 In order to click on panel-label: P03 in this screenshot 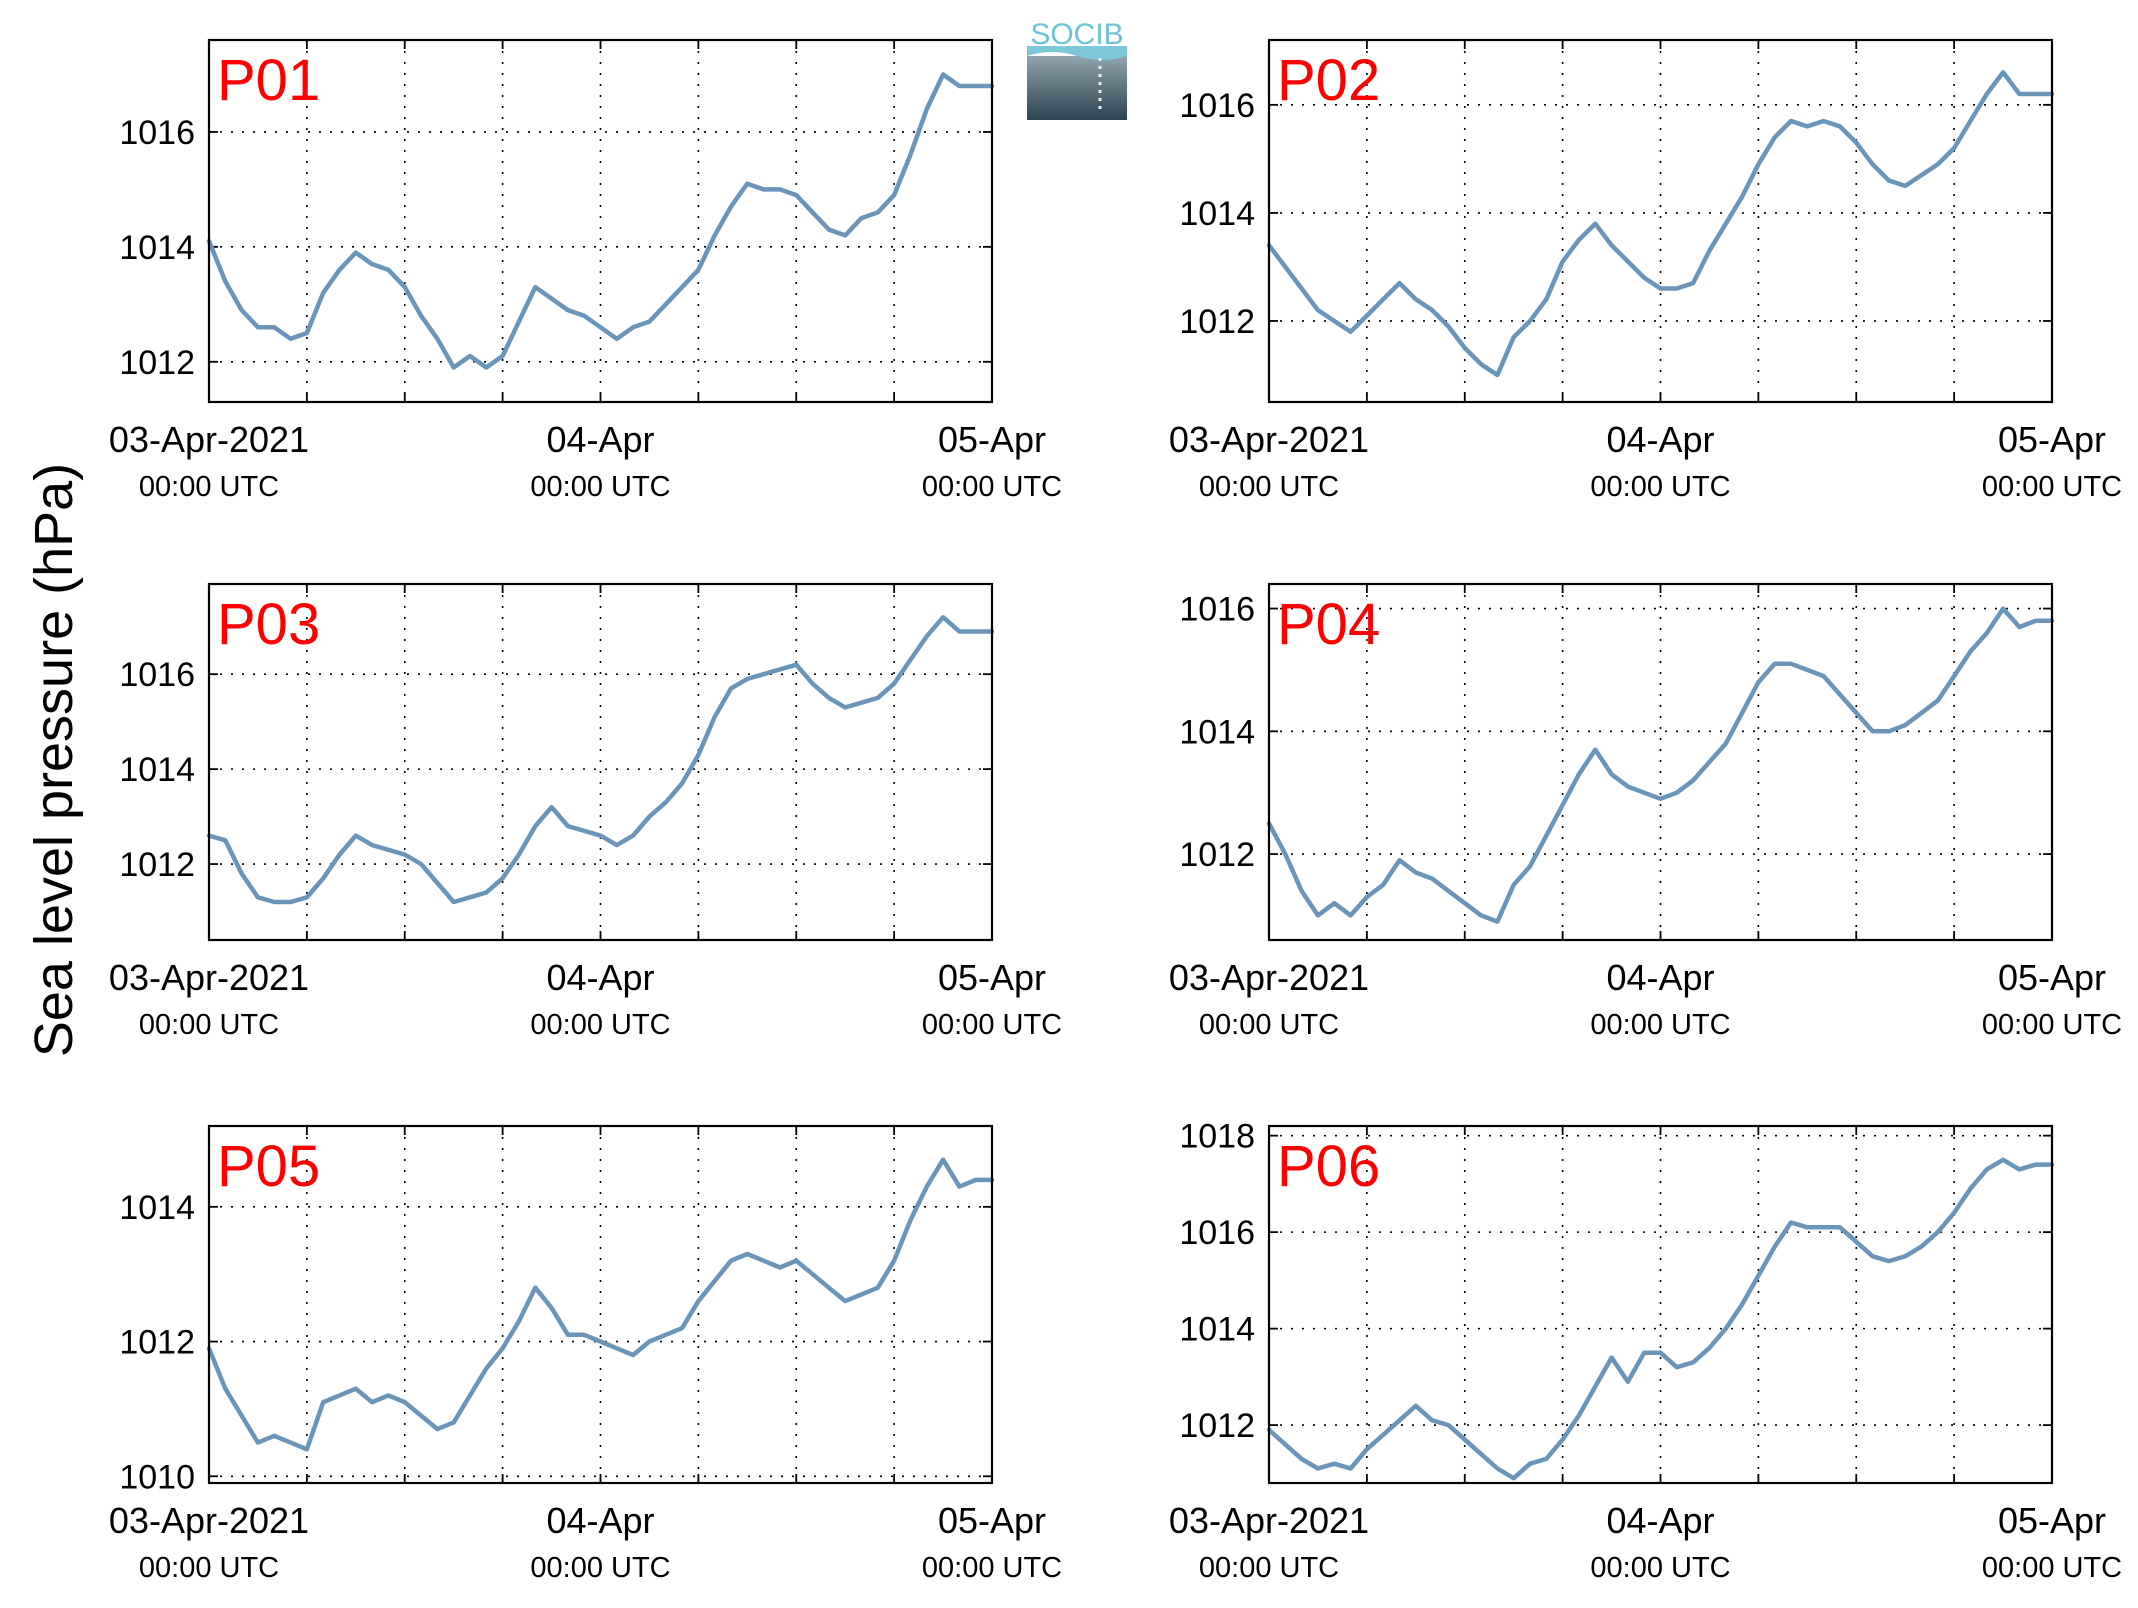, I will do `click(268, 624)`.